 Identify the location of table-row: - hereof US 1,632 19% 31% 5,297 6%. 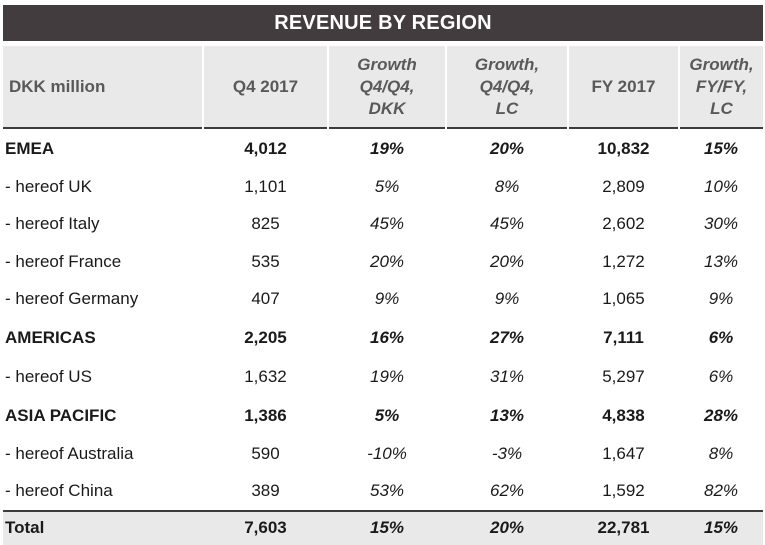
(383, 377).